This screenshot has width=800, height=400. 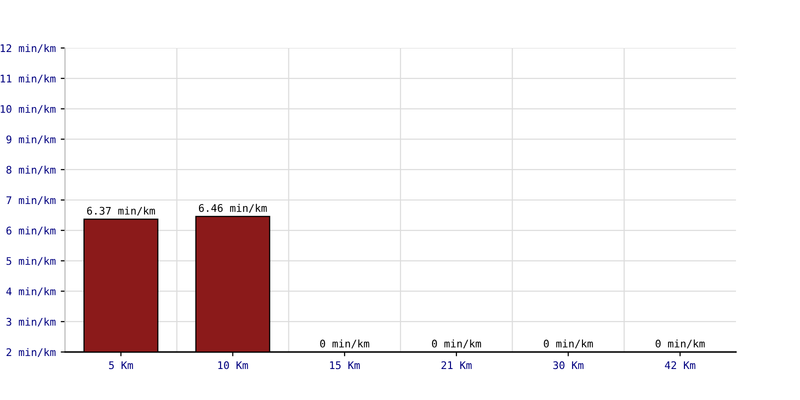 I want to click on y-tick-label: 9 min/km, so click(x=31, y=139).